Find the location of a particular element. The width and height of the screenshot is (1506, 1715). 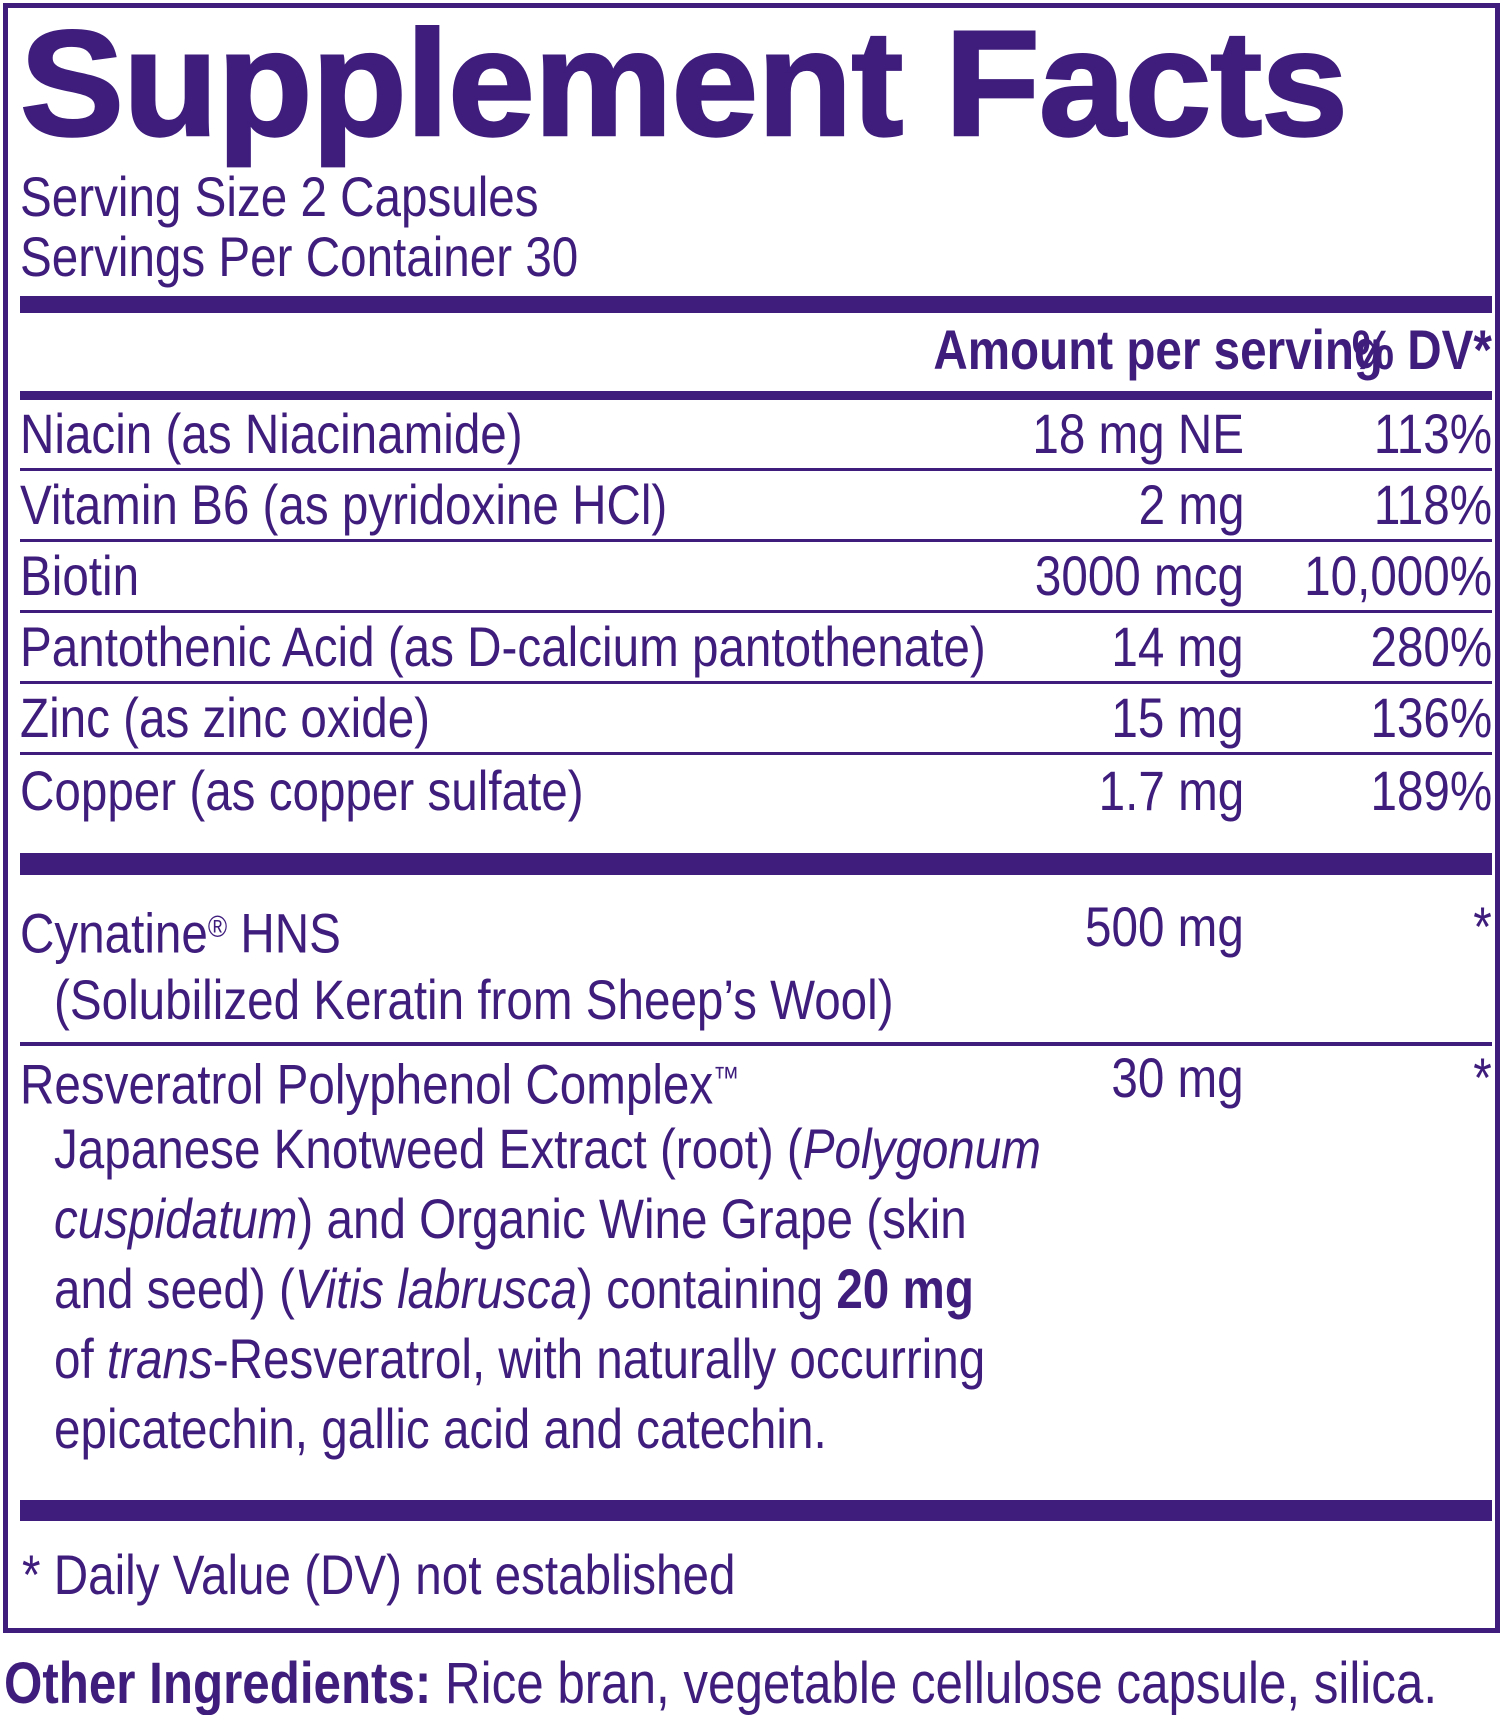

servings-per-container-line: Servings Per Container 30 is located at coordinates (299, 256).